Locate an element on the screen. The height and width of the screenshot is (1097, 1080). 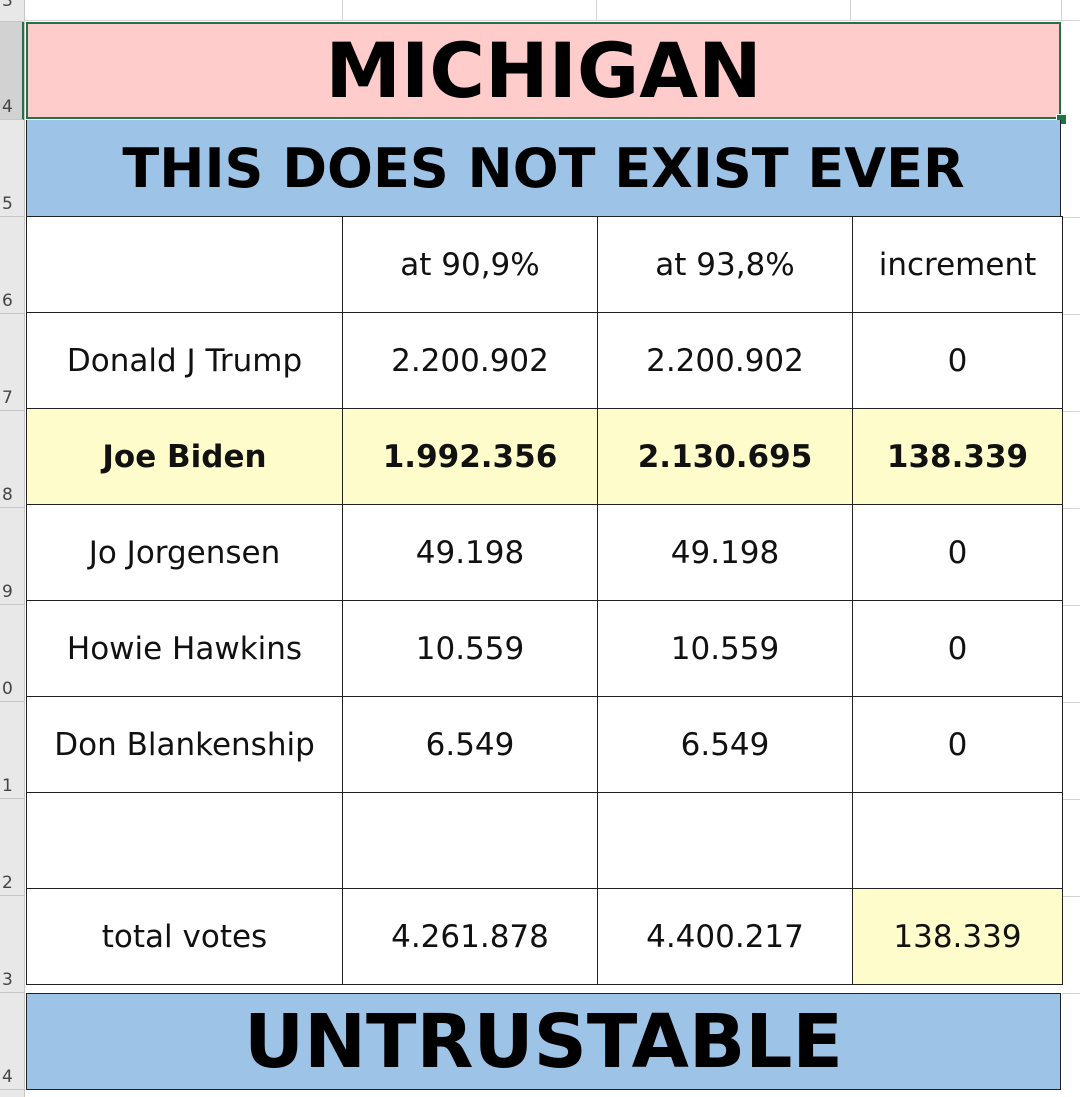
title-text: MICHIGAN is located at coordinates (543, 70).